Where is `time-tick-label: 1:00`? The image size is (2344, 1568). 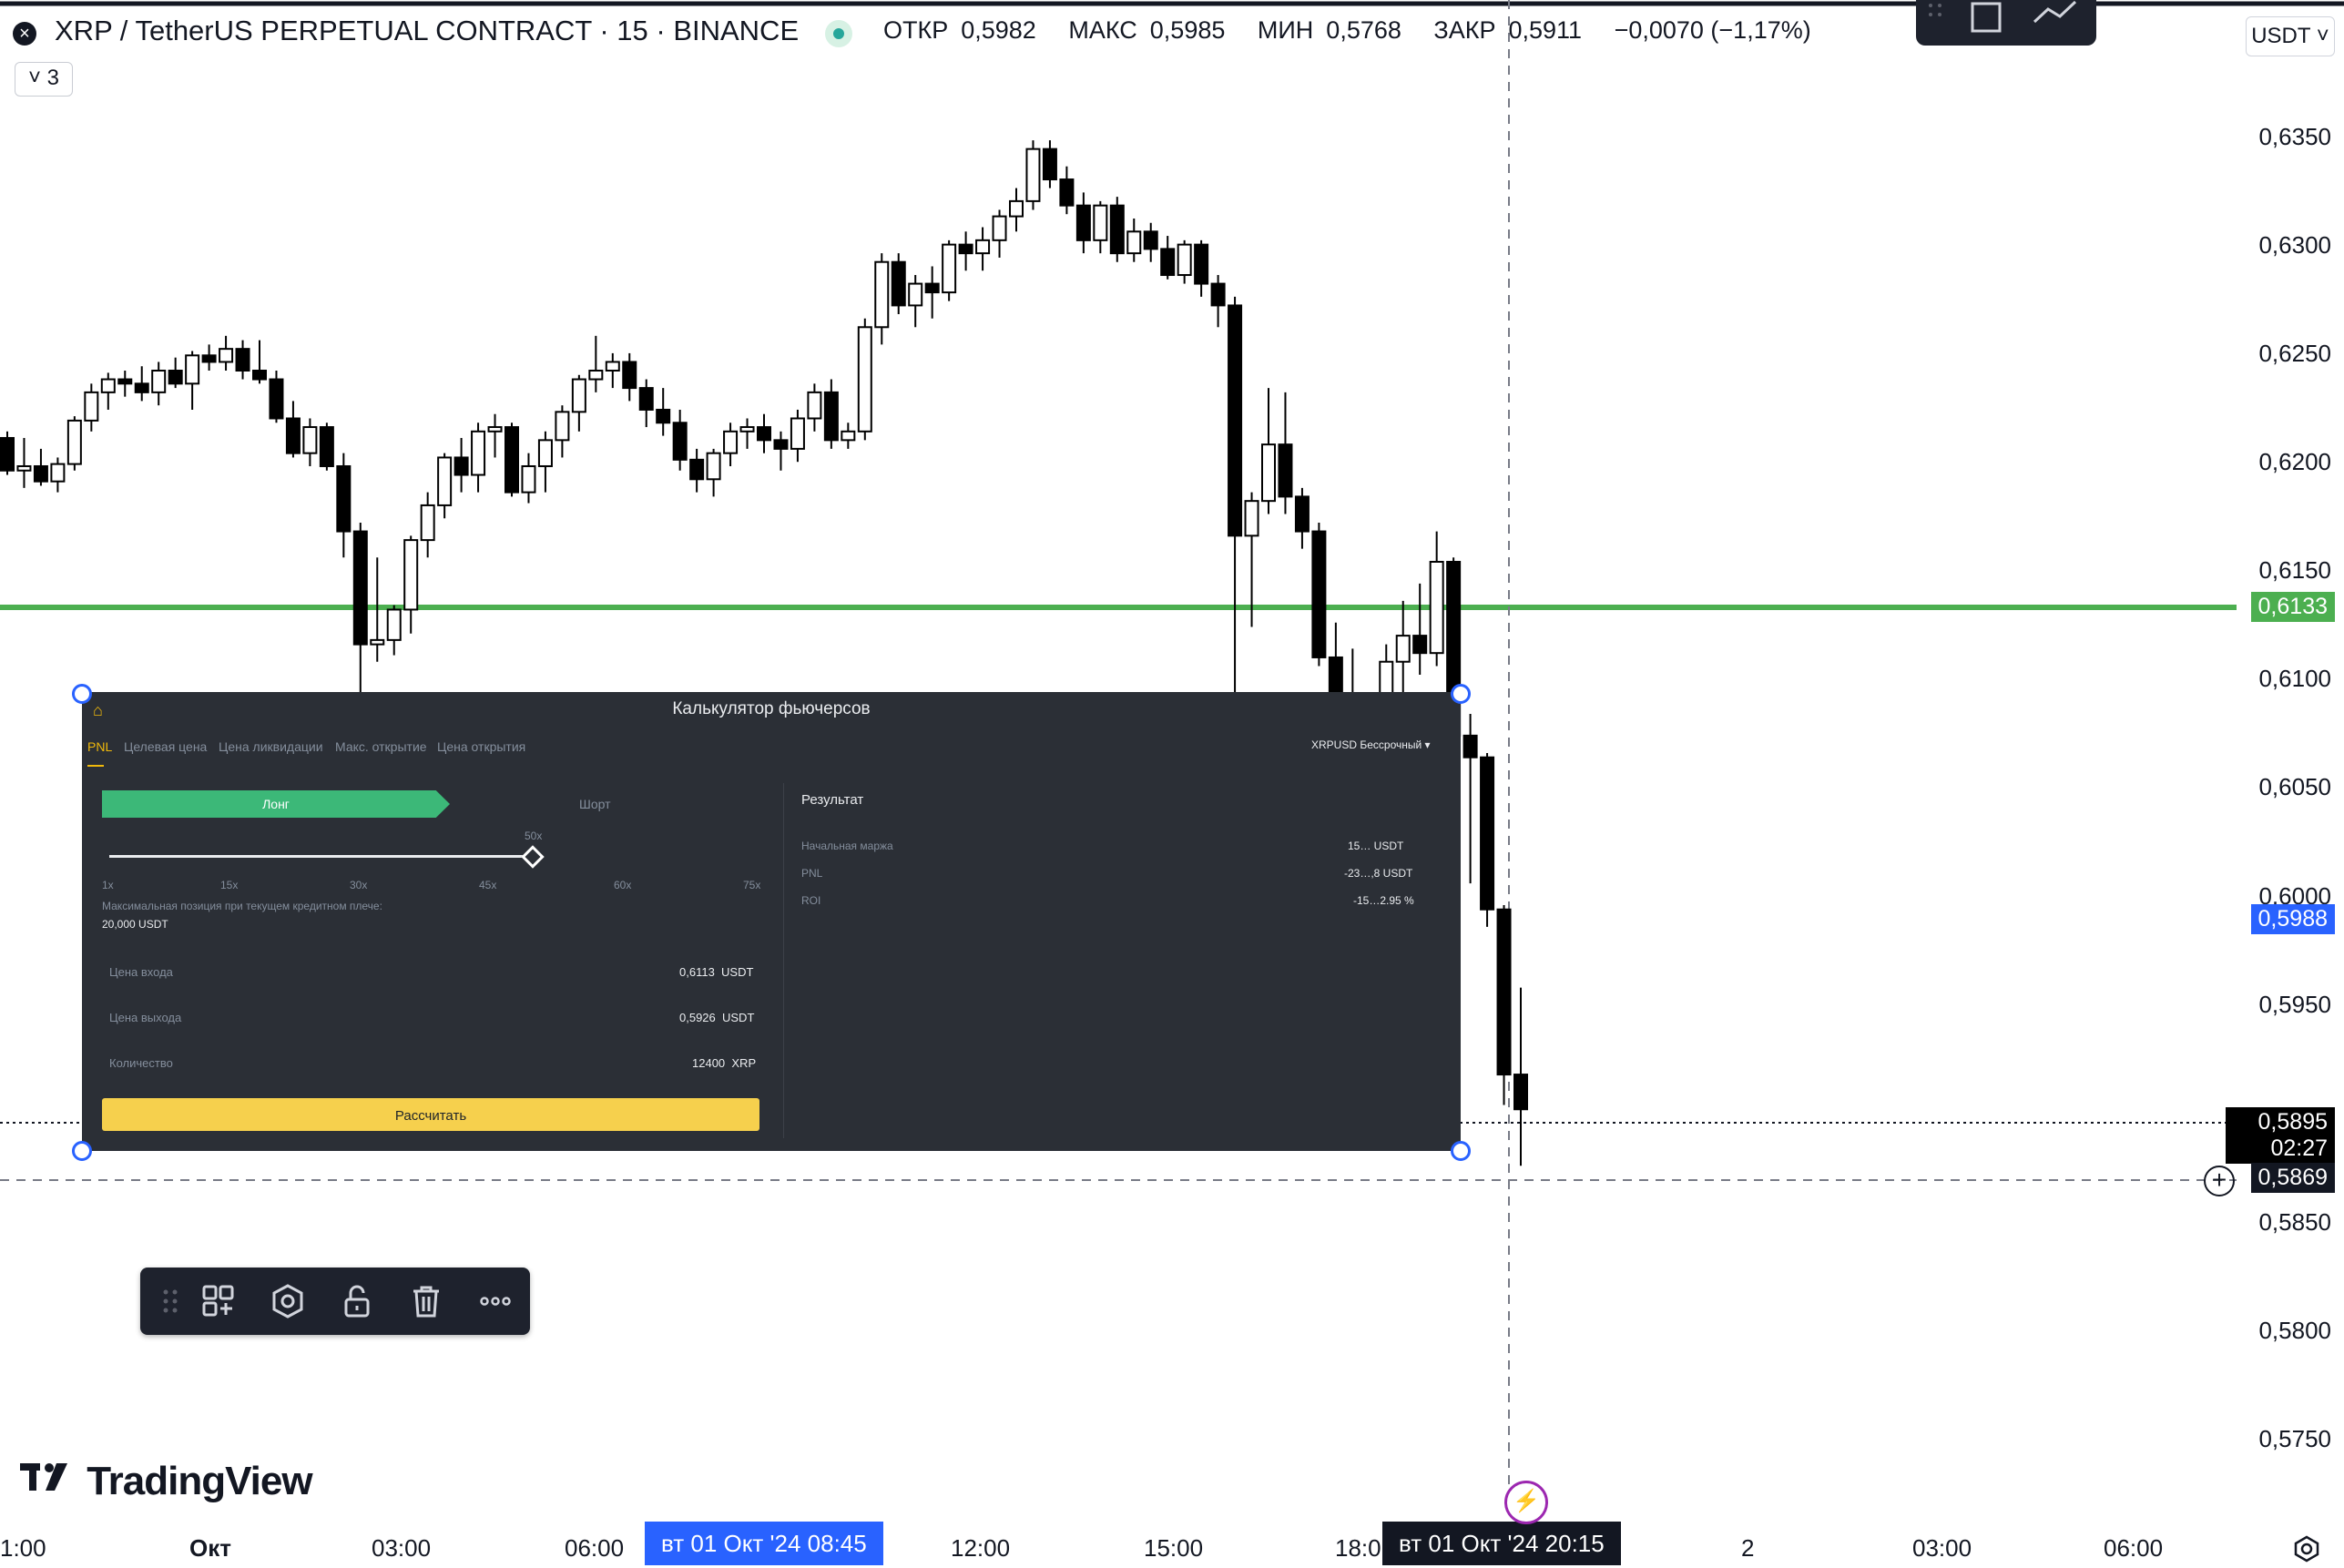
time-tick-label: 1:00 is located at coordinates (23, 1548).